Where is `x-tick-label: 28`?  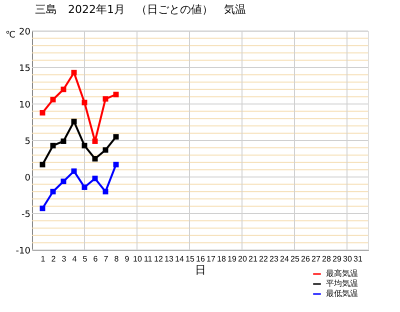 x-tick-label: 28 is located at coordinates (327, 259).